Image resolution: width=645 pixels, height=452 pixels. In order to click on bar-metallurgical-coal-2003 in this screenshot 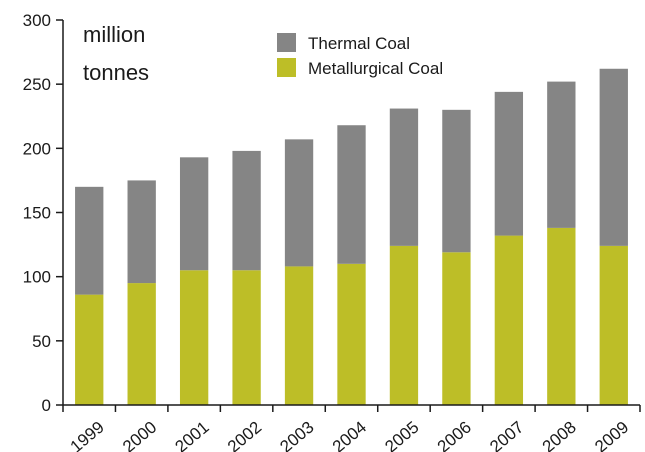, I will do `click(299, 335)`.